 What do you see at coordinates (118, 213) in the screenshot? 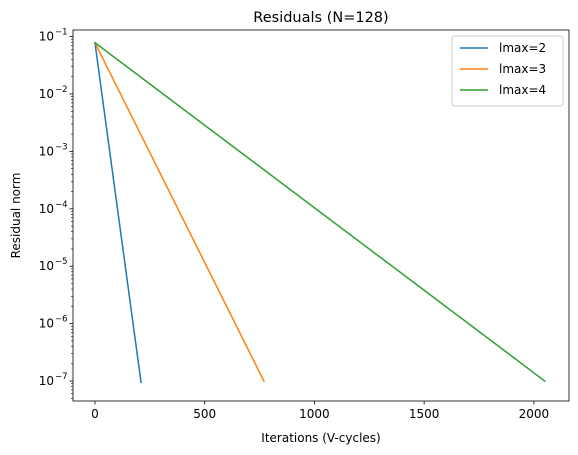
I see `series-line-lmax=2` at bounding box center [118, 213].